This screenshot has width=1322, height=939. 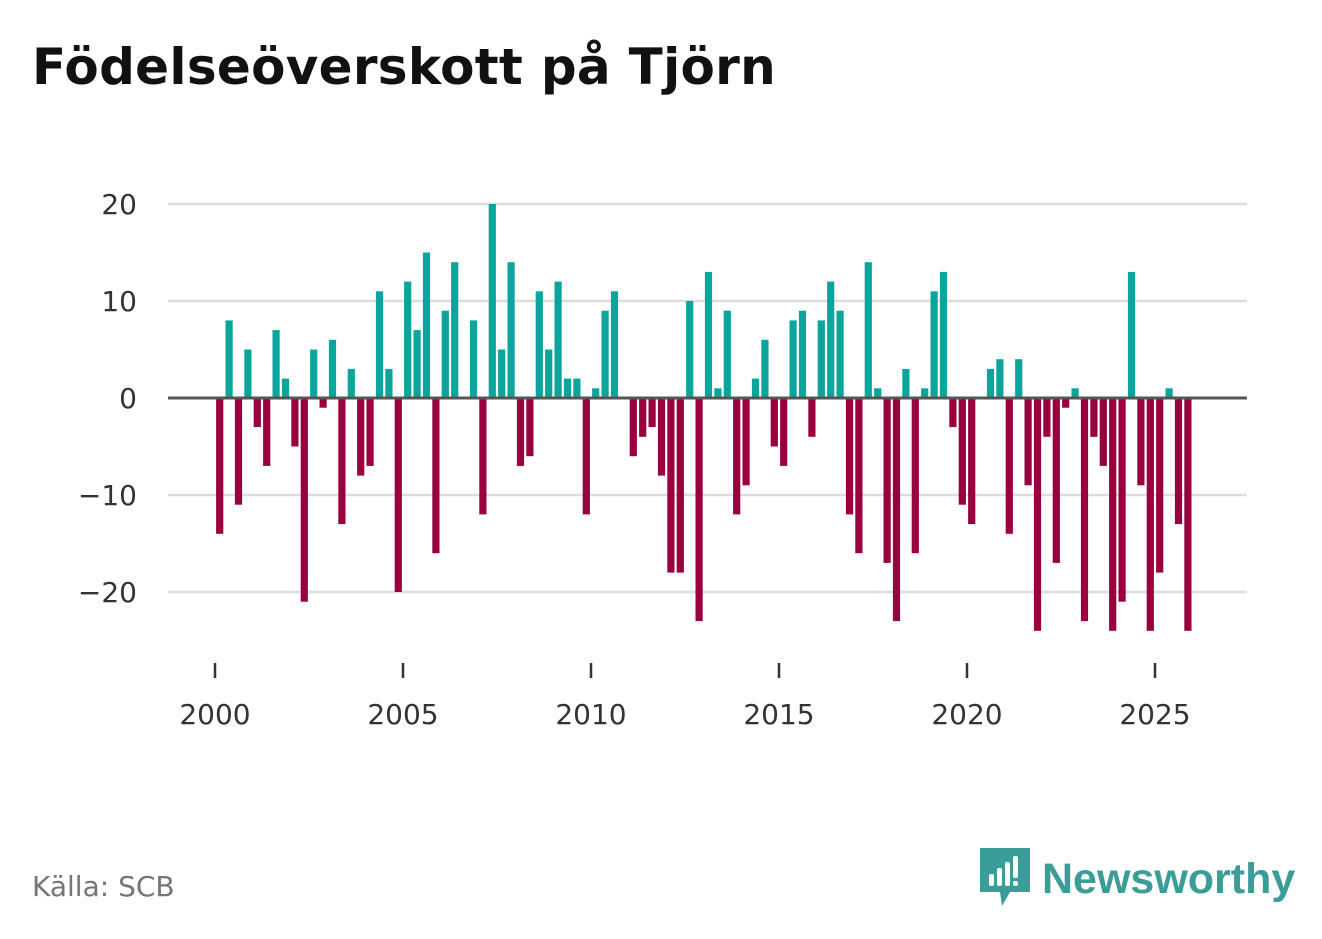 What do you see at coordinates (119, 301) in the screenshot?
I see `y-tick-label: 10` at bounding box center [119, 301].